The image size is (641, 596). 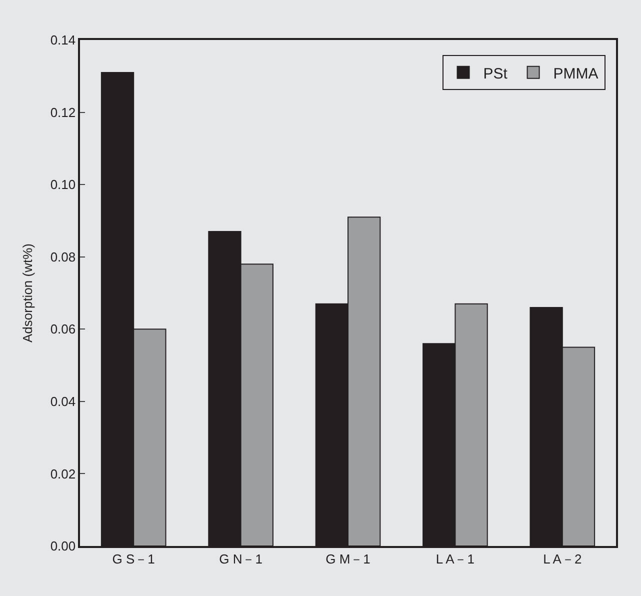 What do you see at coordinates (63, 184) in the screenshot?
I see `y-tick-label: 0.10` at bounding box center [63, 184].